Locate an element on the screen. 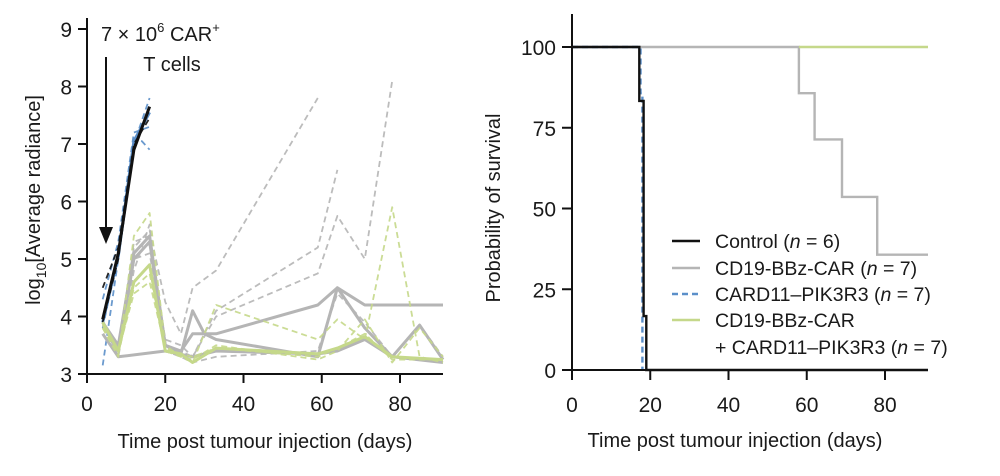 Image resolution: width=1000 pixels, height=476 pixels. legend-label: Control (n = 6) is located at coordinates (777, 242).